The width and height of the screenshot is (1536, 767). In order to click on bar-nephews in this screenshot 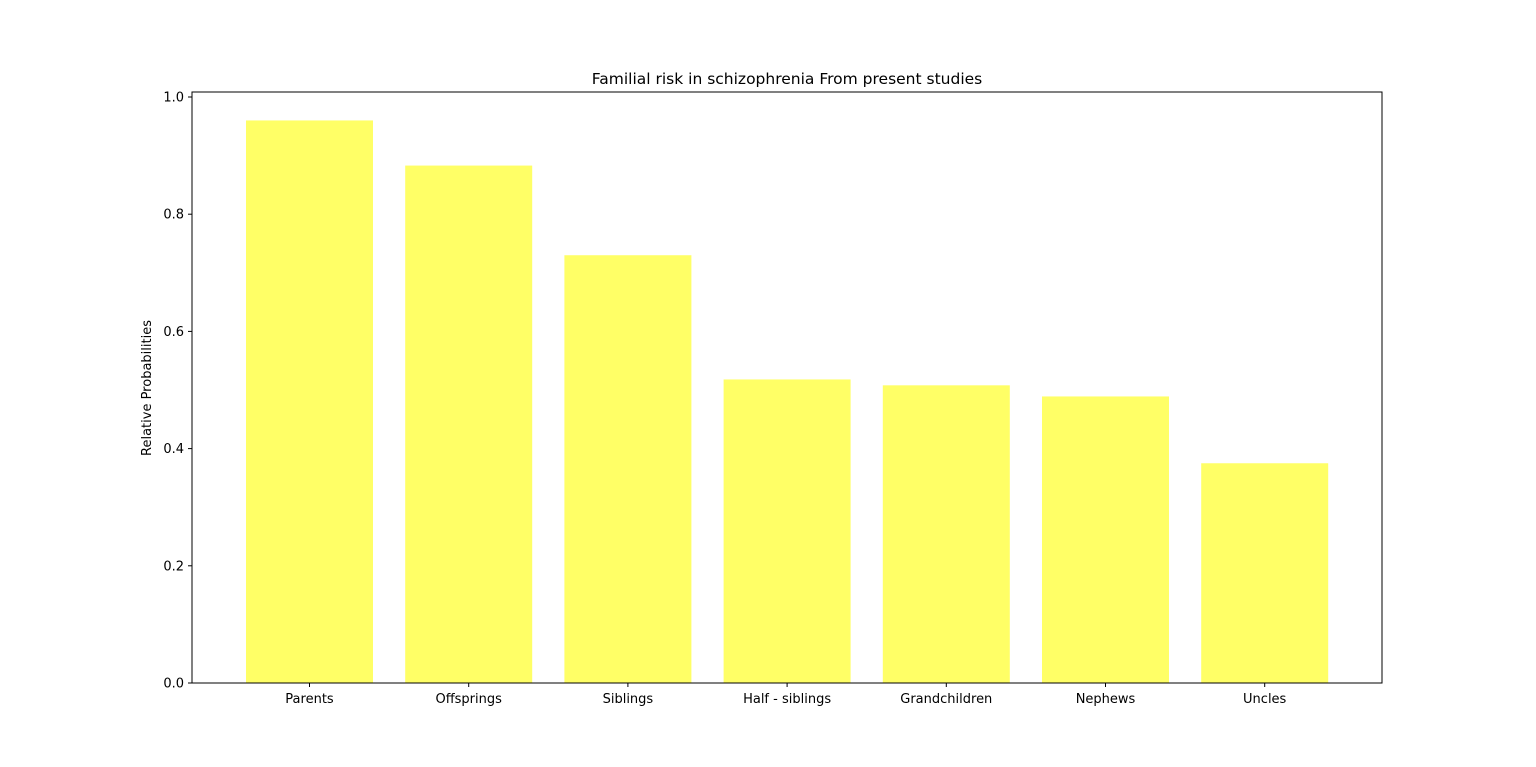, I will do `click(1105, 539)`.